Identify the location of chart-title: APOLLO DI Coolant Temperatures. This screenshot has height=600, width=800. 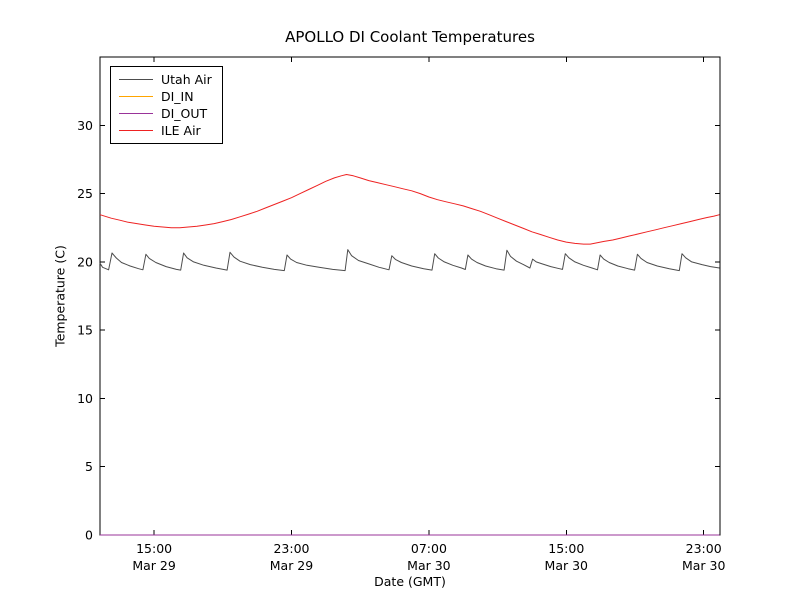
(410, 37).